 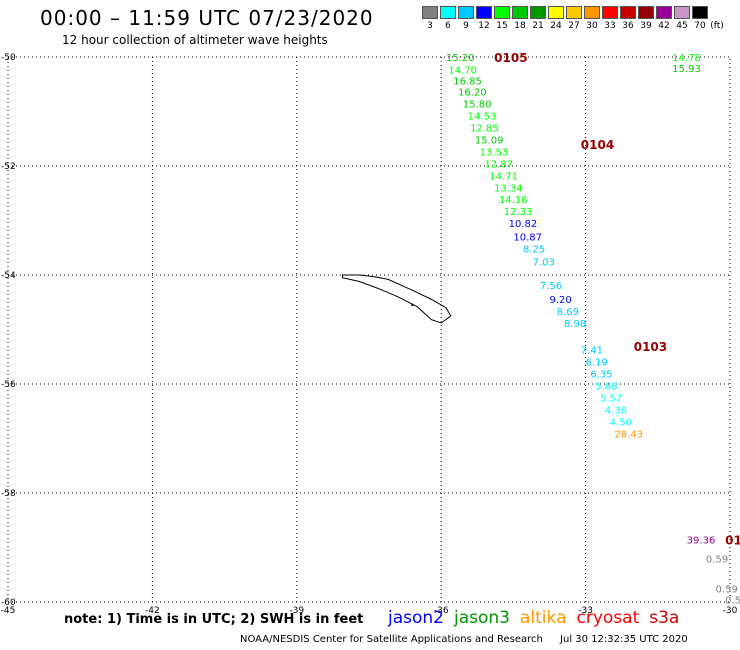 I want to click on page-title: 00:00 – 11:59 UTC 07/23/2020, so click(x=207, y=18).